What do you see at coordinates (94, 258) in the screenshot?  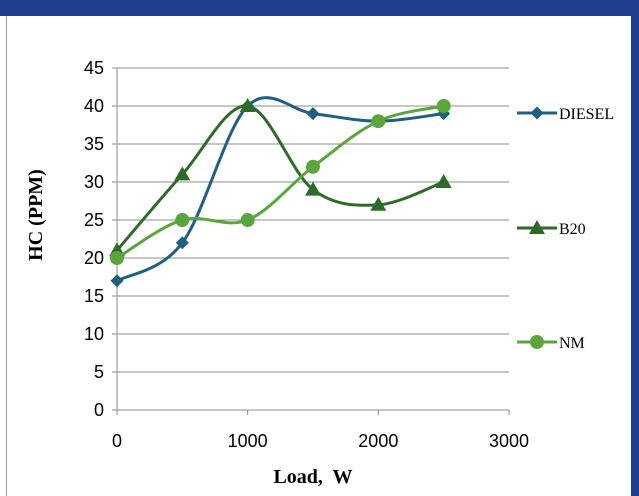 I see `y-tick-label: 20` at bounding box center [94, 258].